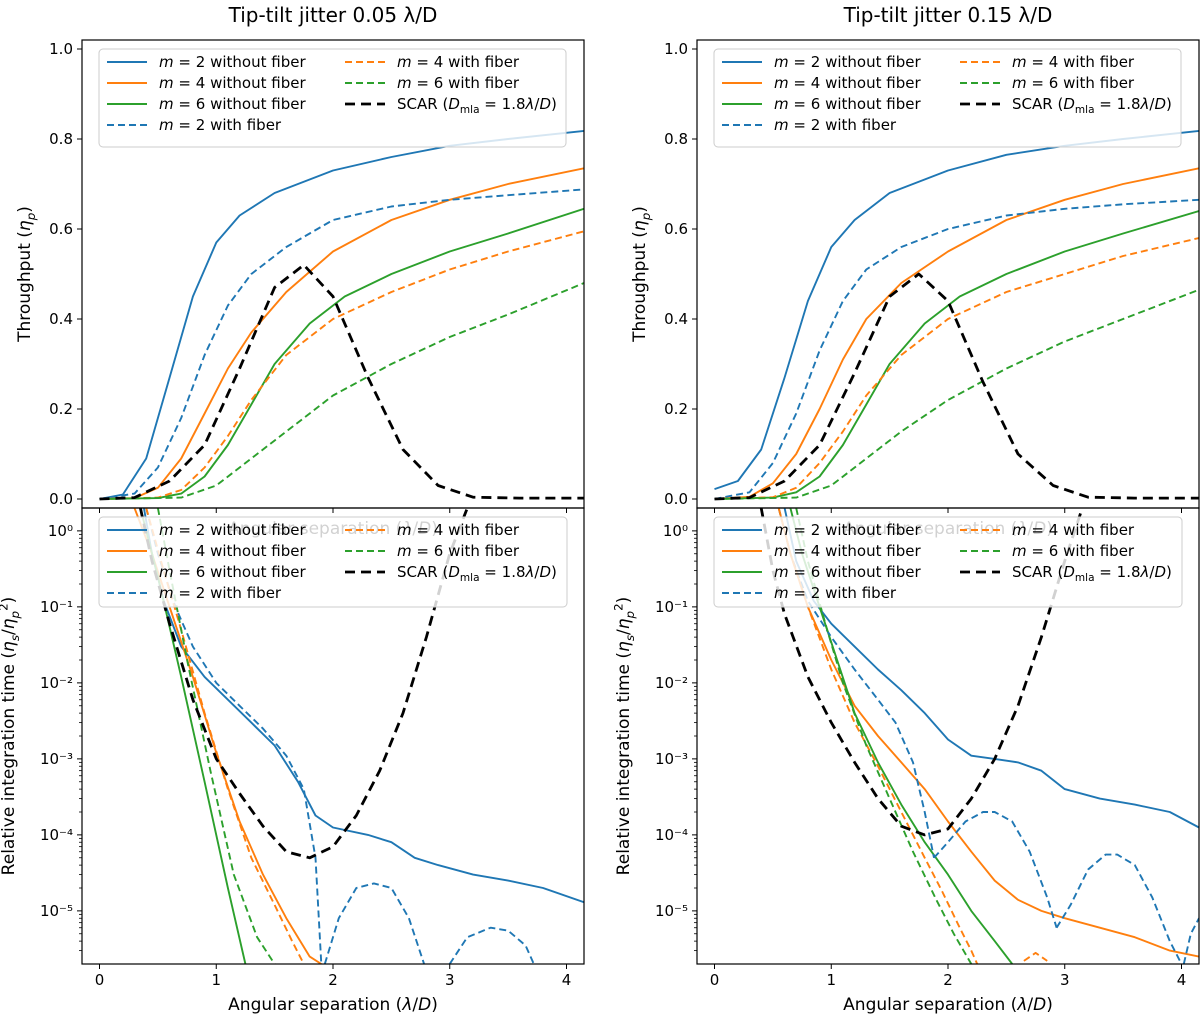 The height and width of the screenshot is (1017, 1200). What do you see at coordinates (715, 980) in the screenshot?
I see `x-tick-label: 0` at bounding box center [715, 980].